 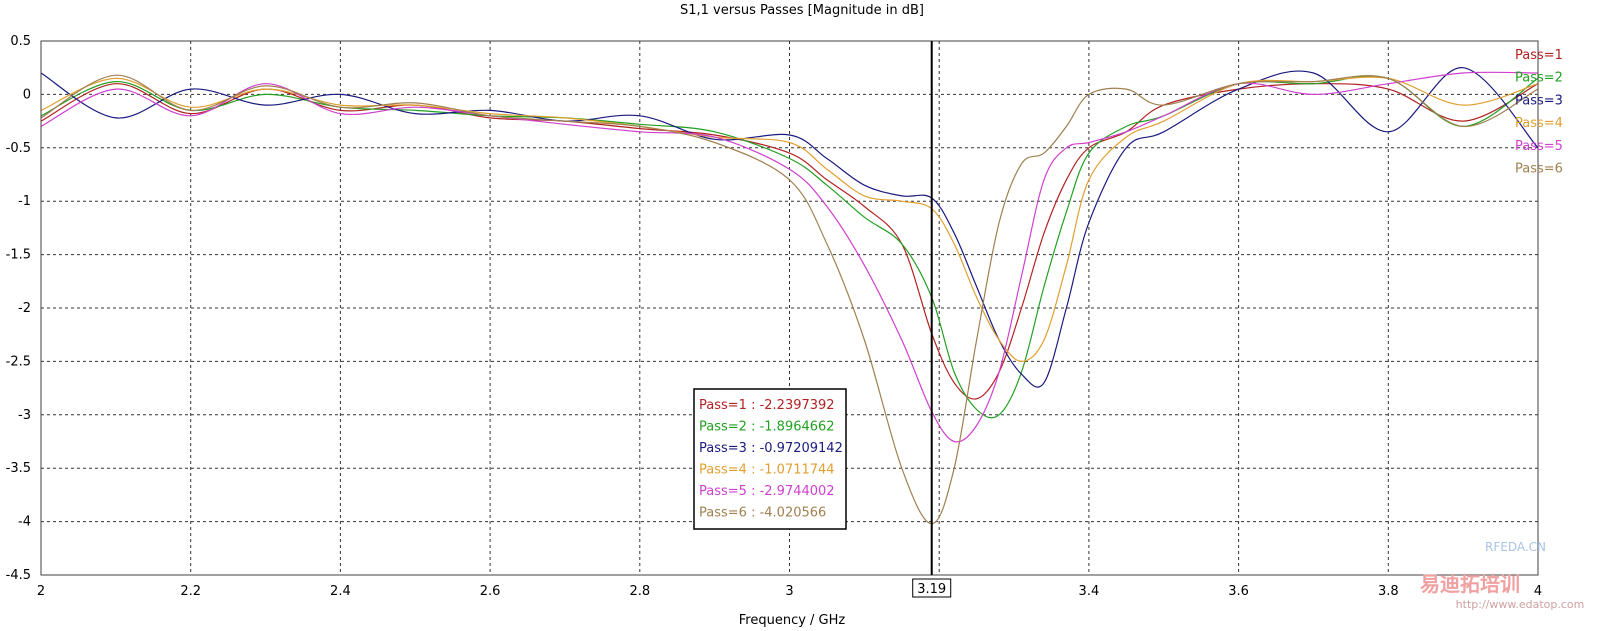 I want to click on x-tick-label: 3, so click(x=789, y=591).